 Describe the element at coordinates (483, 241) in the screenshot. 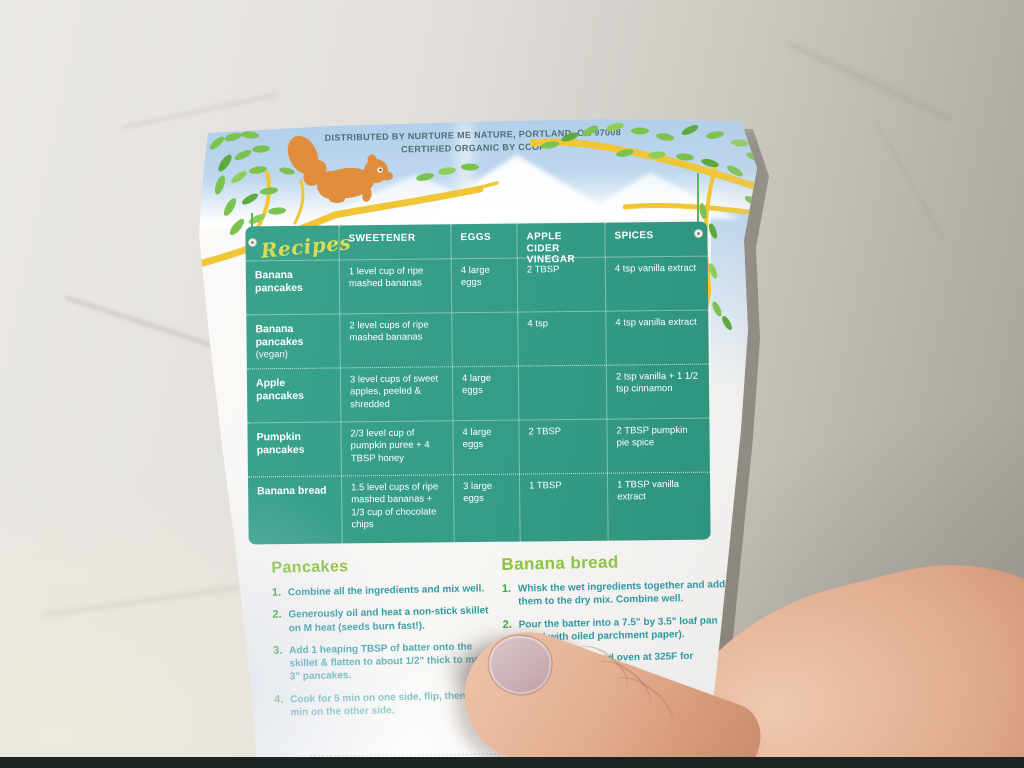

I see `column-header-eggs: EGGS` at that location.